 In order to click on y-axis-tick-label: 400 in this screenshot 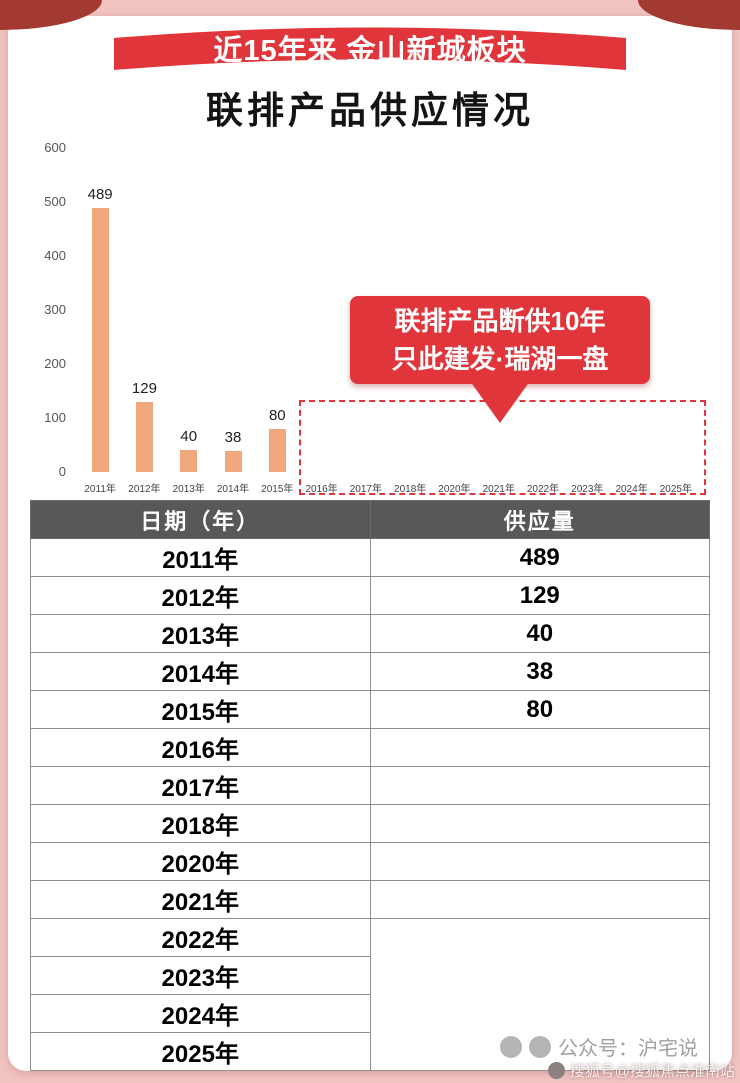, I will do `click(55, 255)`.